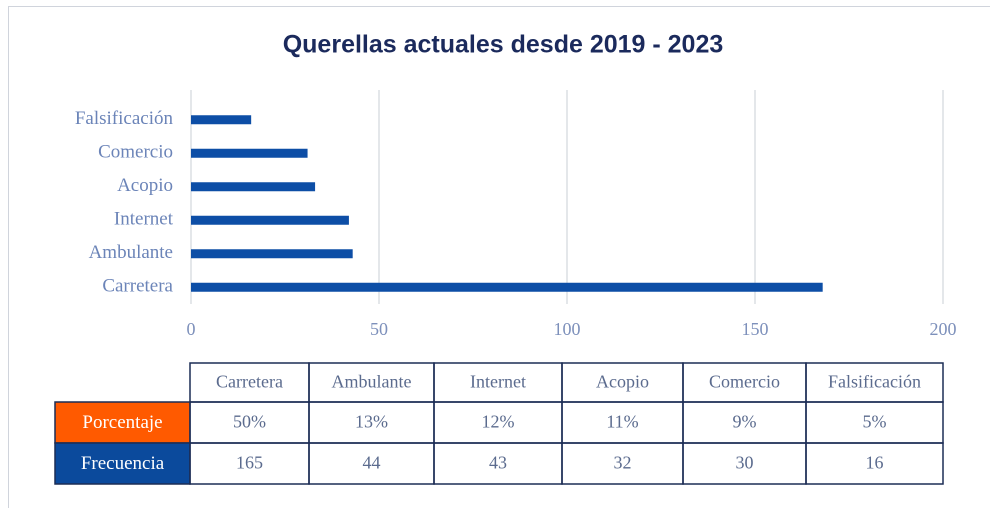  I want to click on x-tick-label: 200, so click(943, 329).